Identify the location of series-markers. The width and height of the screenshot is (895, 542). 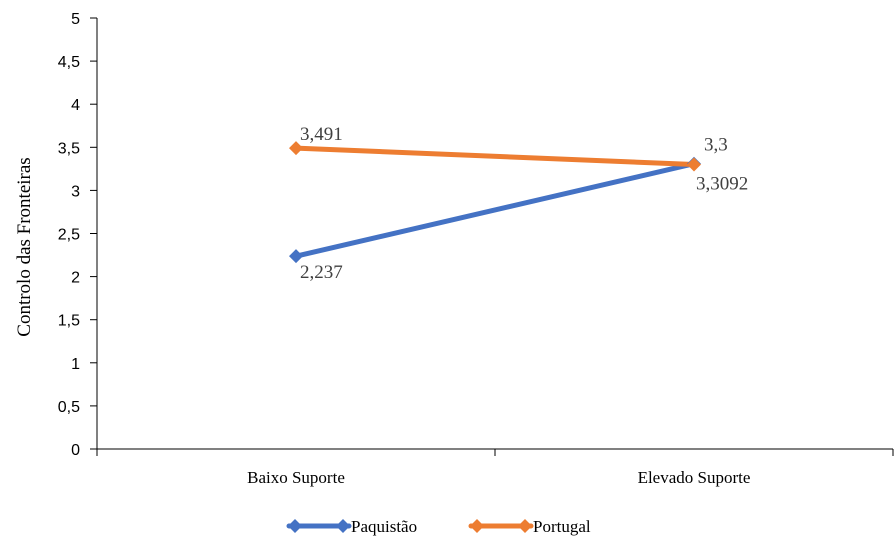
(495, 202).